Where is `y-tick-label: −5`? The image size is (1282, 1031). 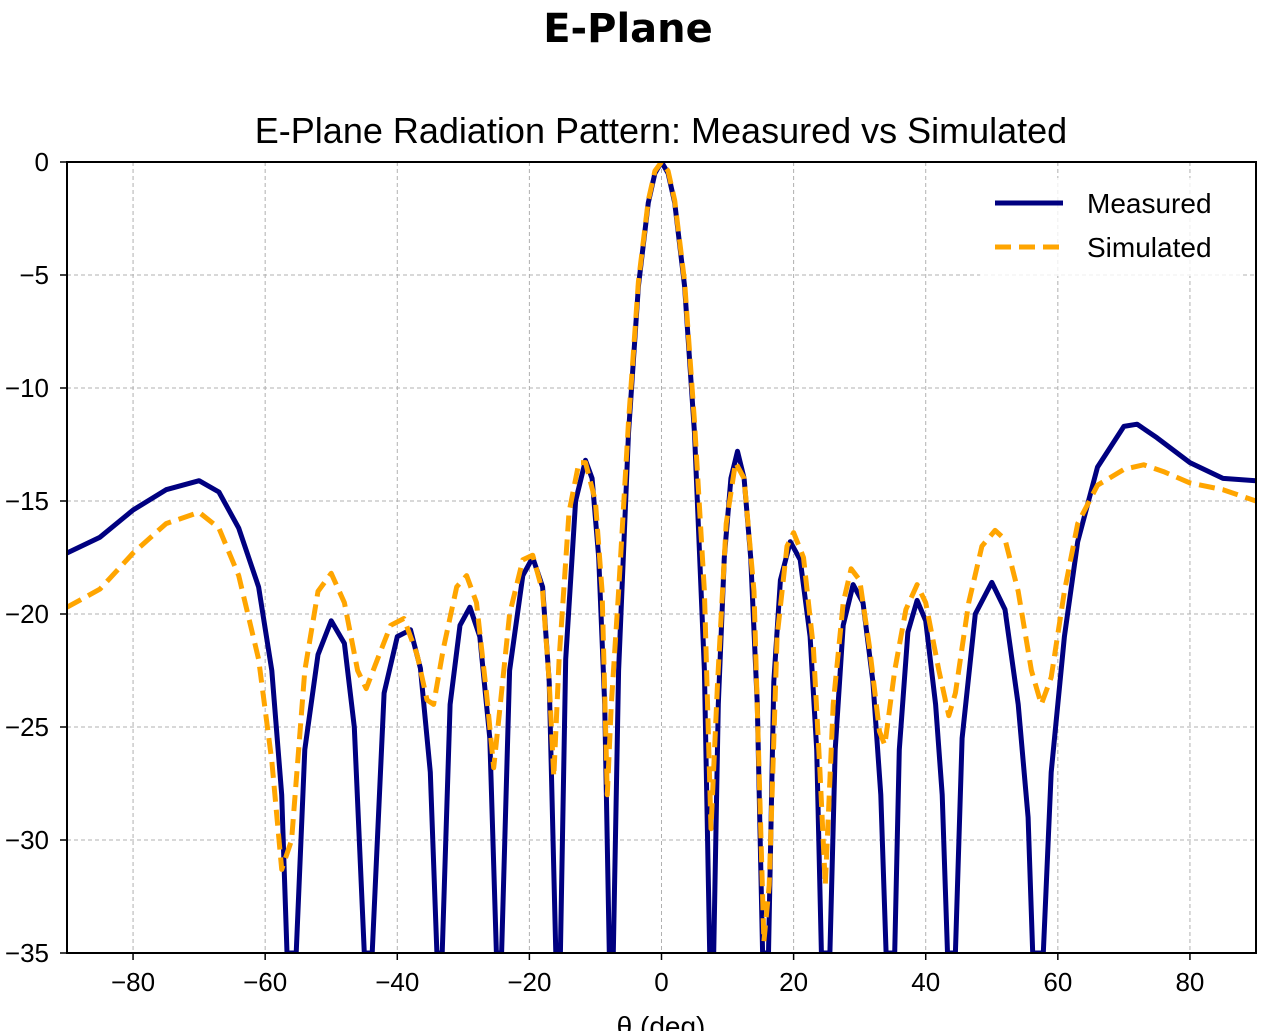 y-tick-label: −5 is located at coordinates (34, 275).